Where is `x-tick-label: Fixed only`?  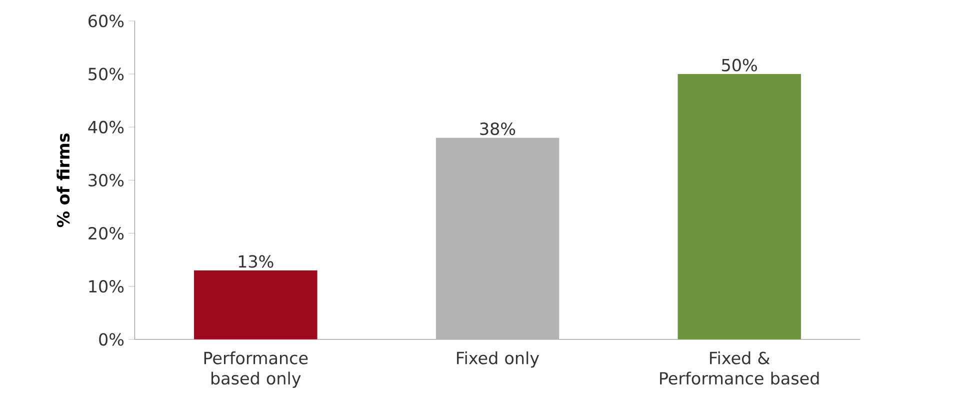
x-tick-label: Fixed only is located at coordinates (498, 359).